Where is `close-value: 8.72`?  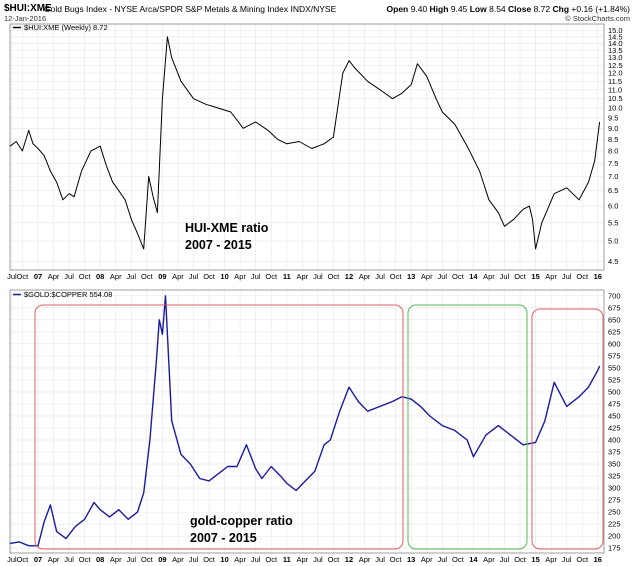 close-value: 8.72 is located at coordinates (542, 9).